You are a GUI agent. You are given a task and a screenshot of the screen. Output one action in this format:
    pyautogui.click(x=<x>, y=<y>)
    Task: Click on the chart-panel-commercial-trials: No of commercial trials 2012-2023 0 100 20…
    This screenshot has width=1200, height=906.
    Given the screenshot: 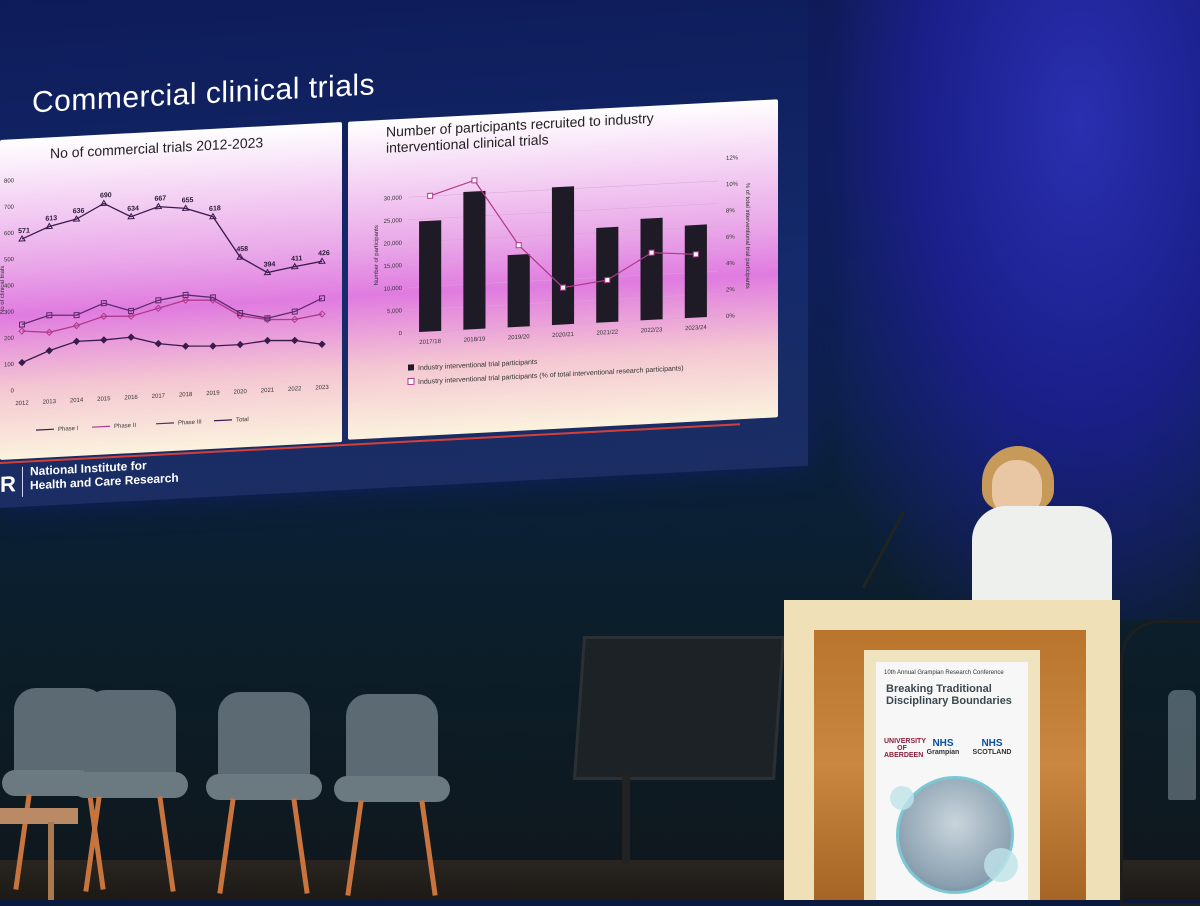 What is the action you would take?
    pyautogui.click(x=171, y=291)
    